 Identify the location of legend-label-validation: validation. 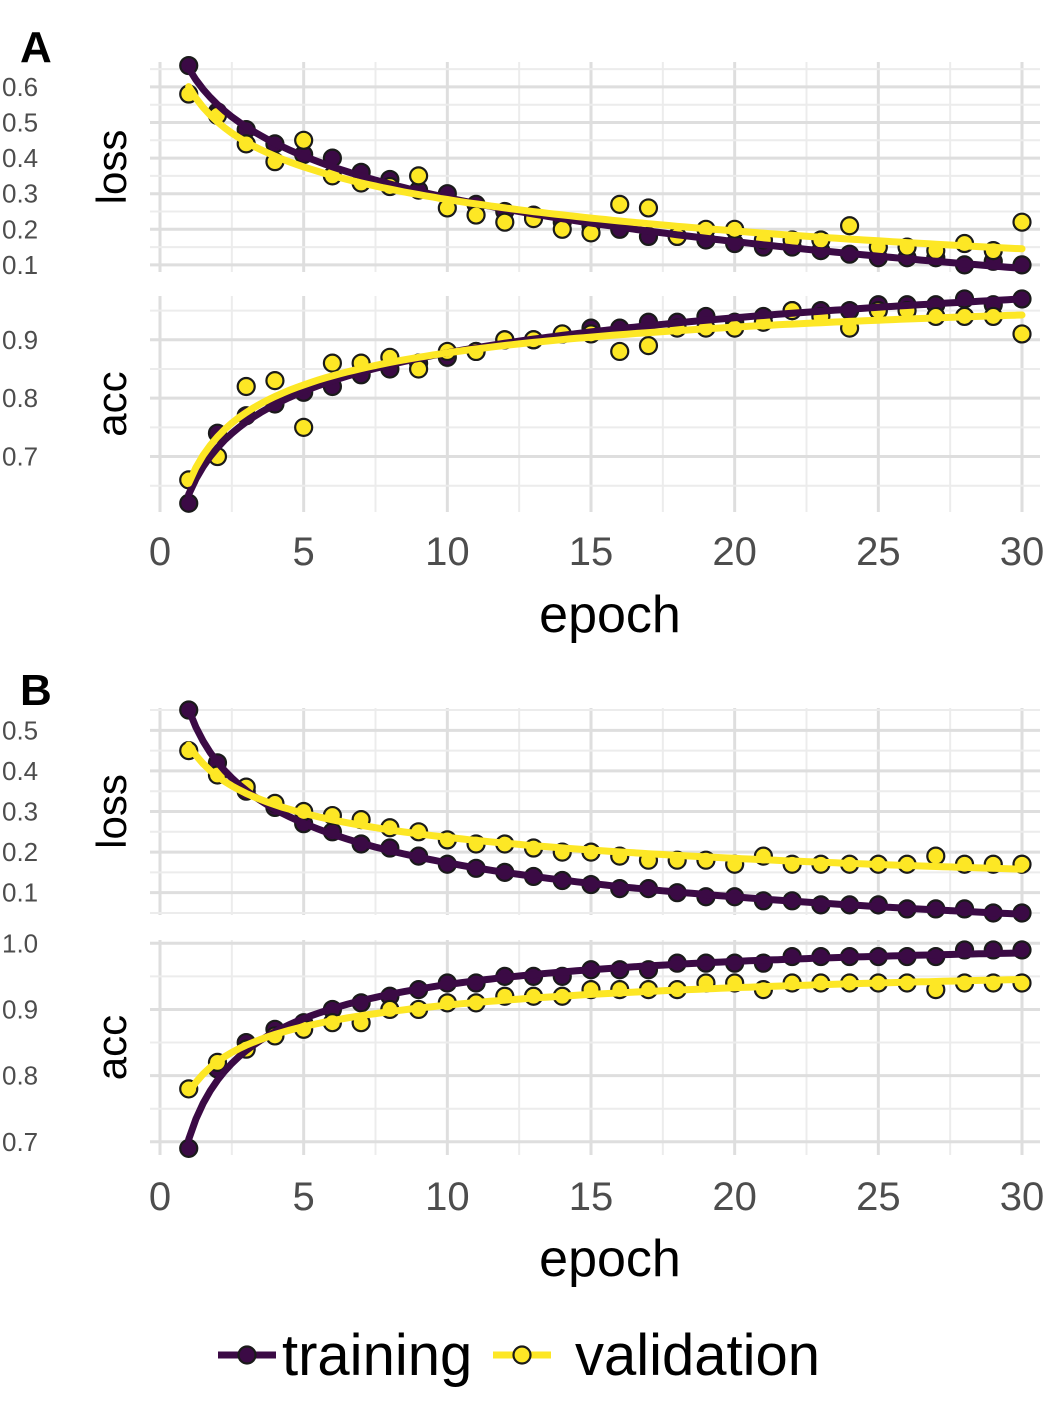
(697, 1355).